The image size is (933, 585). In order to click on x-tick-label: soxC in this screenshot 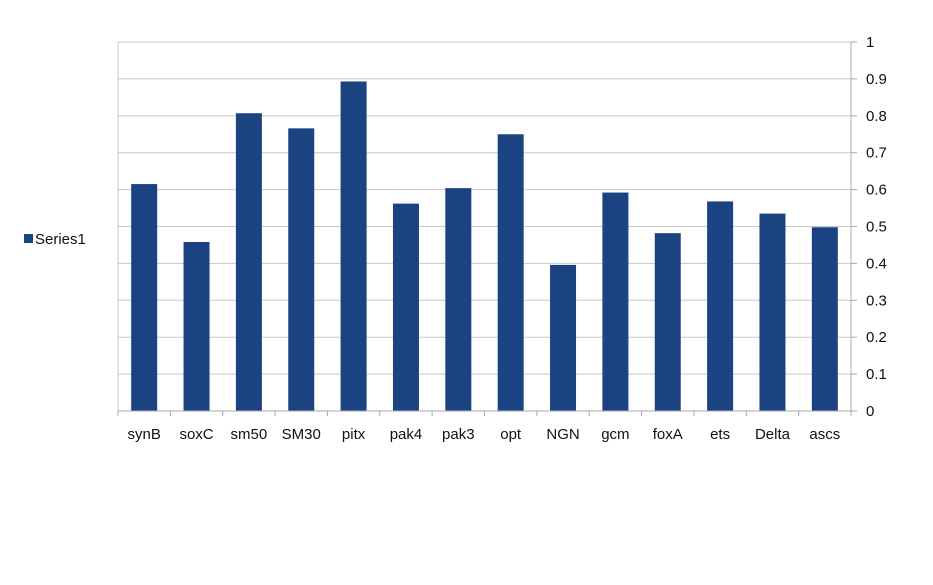, I will do `click(196, 434)`.